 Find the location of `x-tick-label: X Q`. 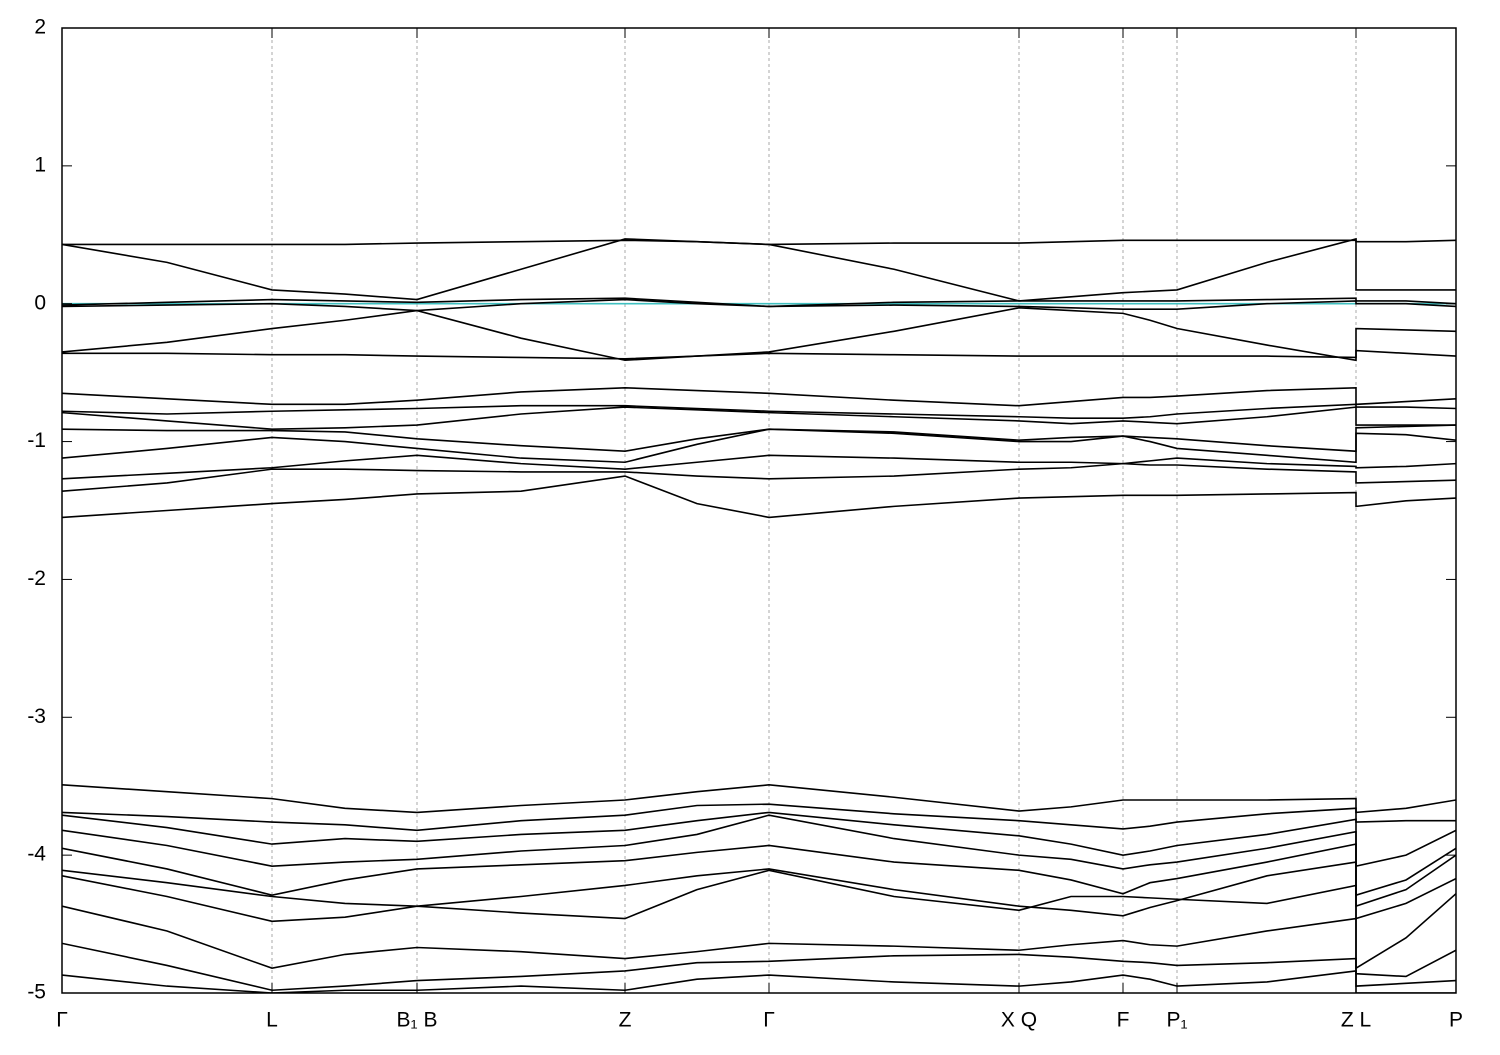

x-tick-label: X Q is located at coordinates (1019, 1020).